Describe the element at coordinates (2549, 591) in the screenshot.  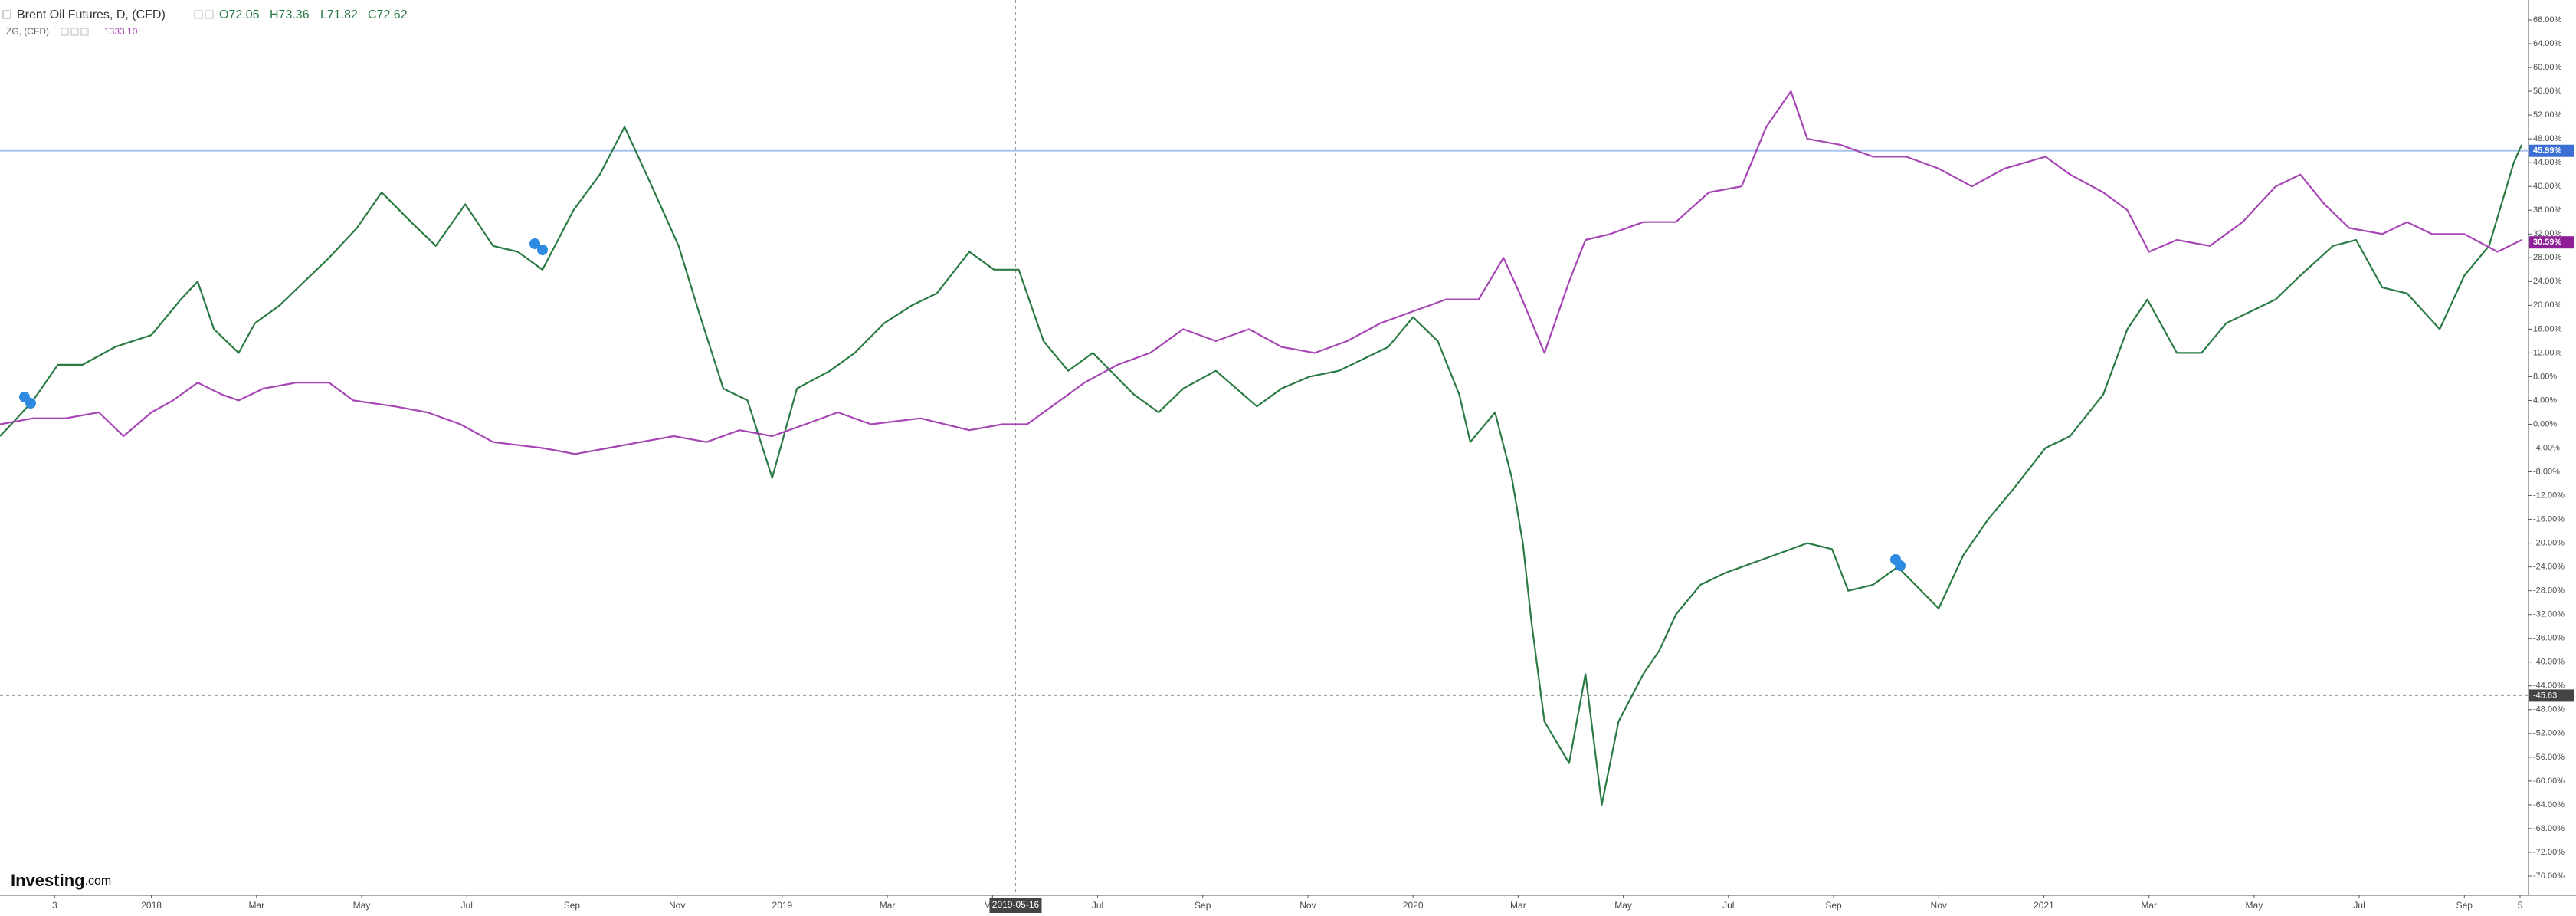
I see `y-tick-label: -28.00%` at that location.